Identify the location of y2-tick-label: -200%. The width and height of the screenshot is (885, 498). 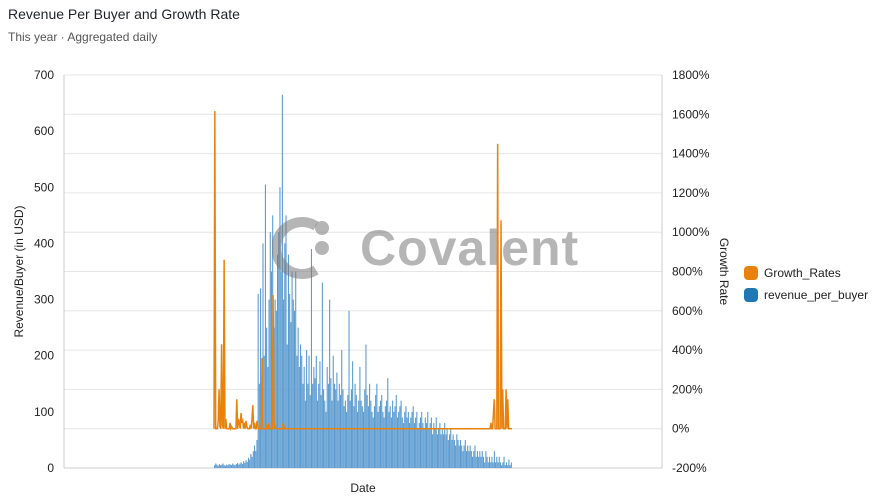
(689, 468).